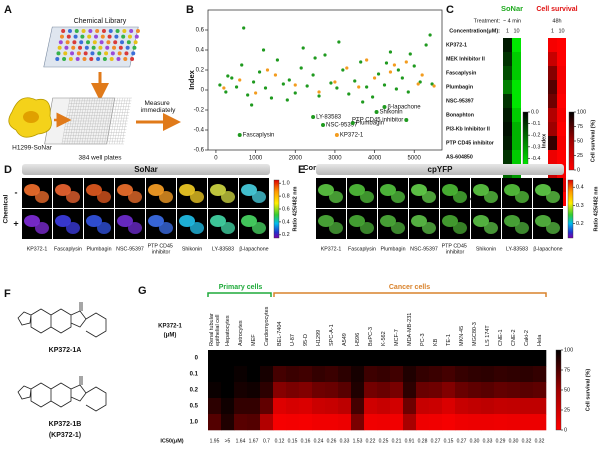 The height and width of the screenshot is (453, 600). What do you see at coordinates (410, 441) in the screenshot?
I see `ic50-value: 0.91` at bounding box center [410, 441].